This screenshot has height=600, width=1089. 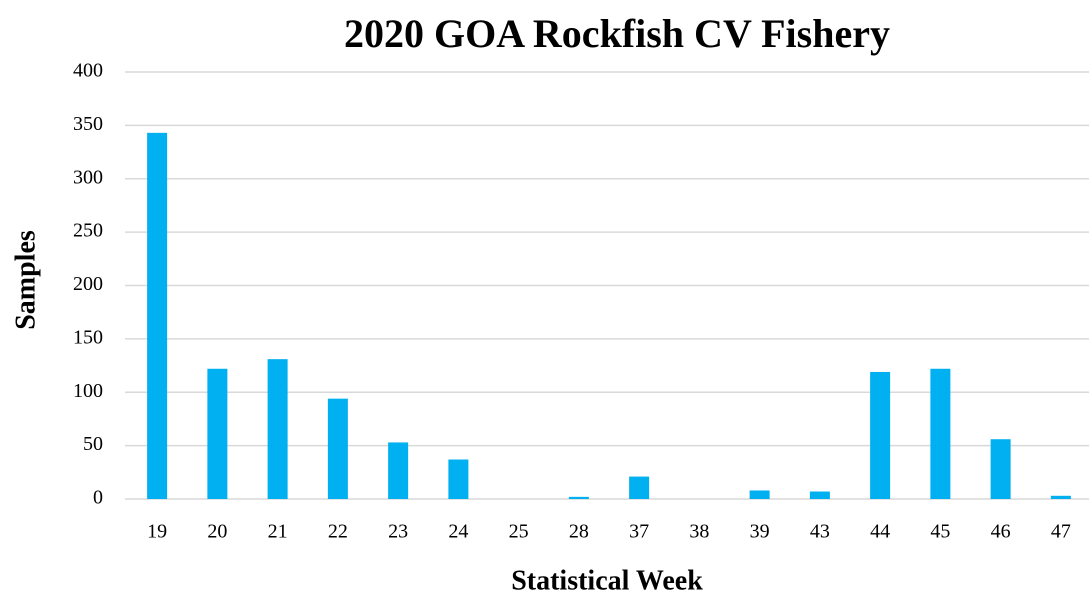 What do you see at coordinates (617, 33) in the screenshot?
I see `chart-title: 2020 GOA Rockfish CV Fishery` at bounding box center [617, 33].